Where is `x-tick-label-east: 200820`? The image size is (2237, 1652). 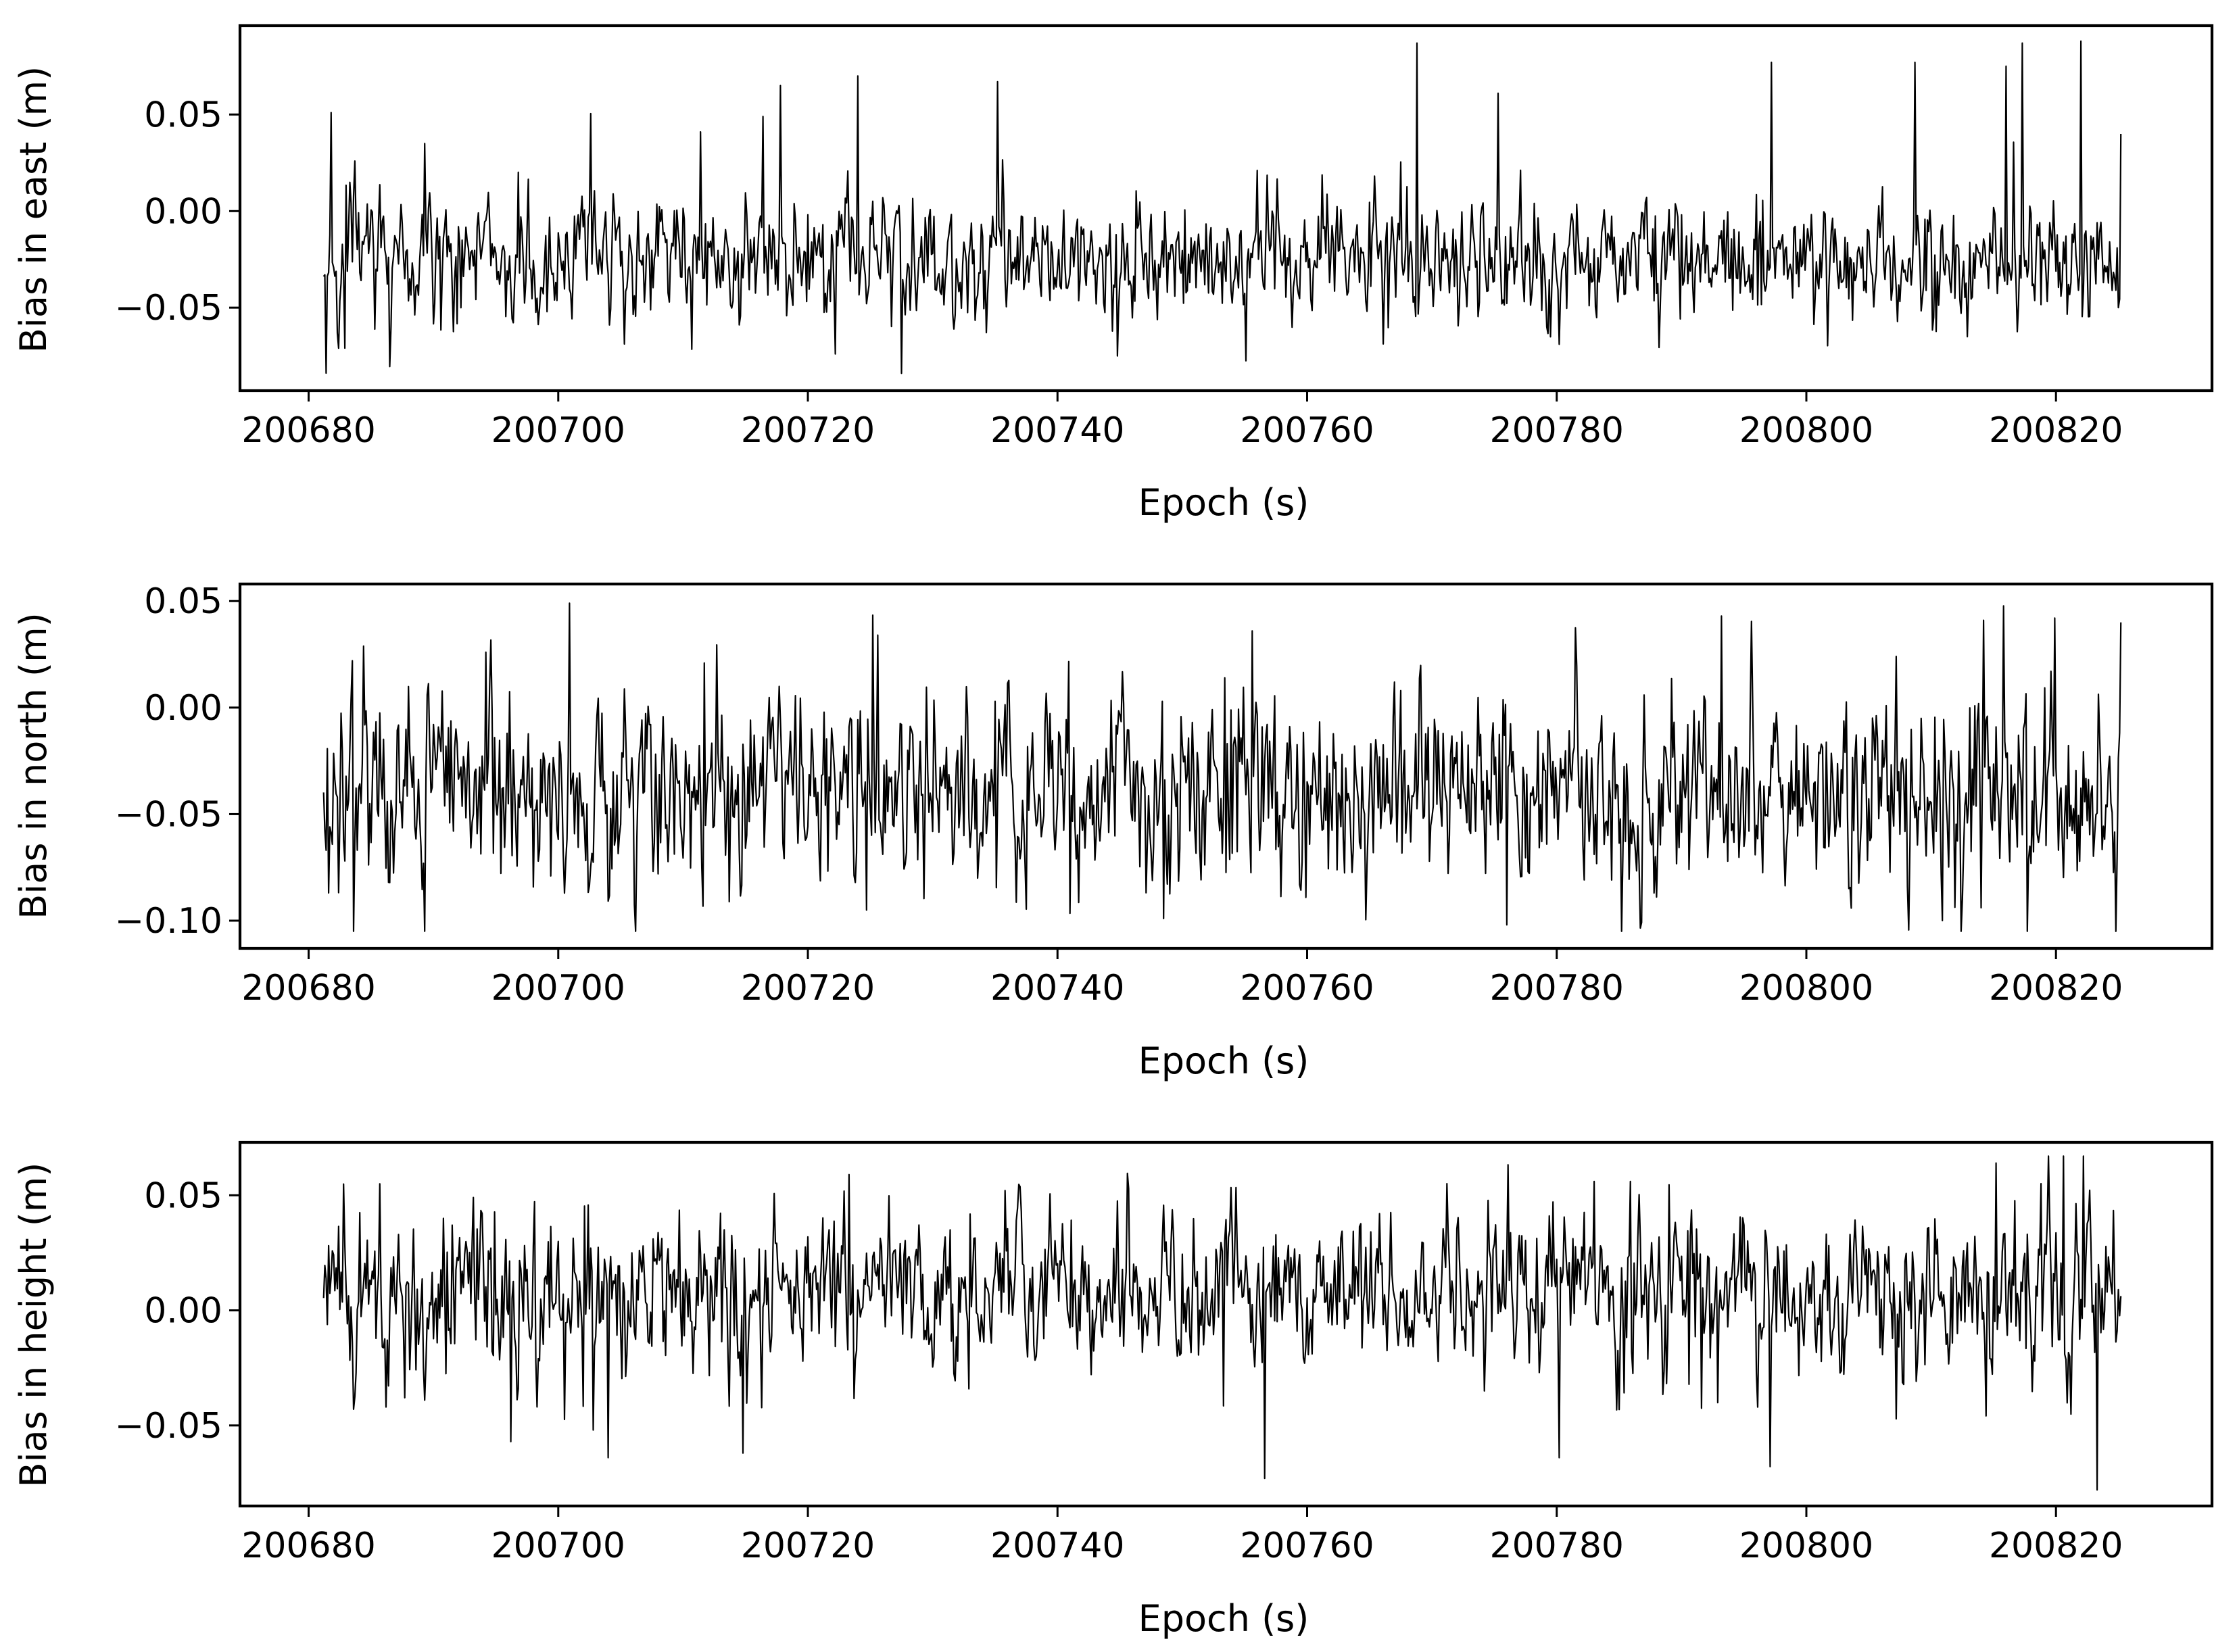 x-tick-label-east: 200820 is located at coordinates (2056, 430).